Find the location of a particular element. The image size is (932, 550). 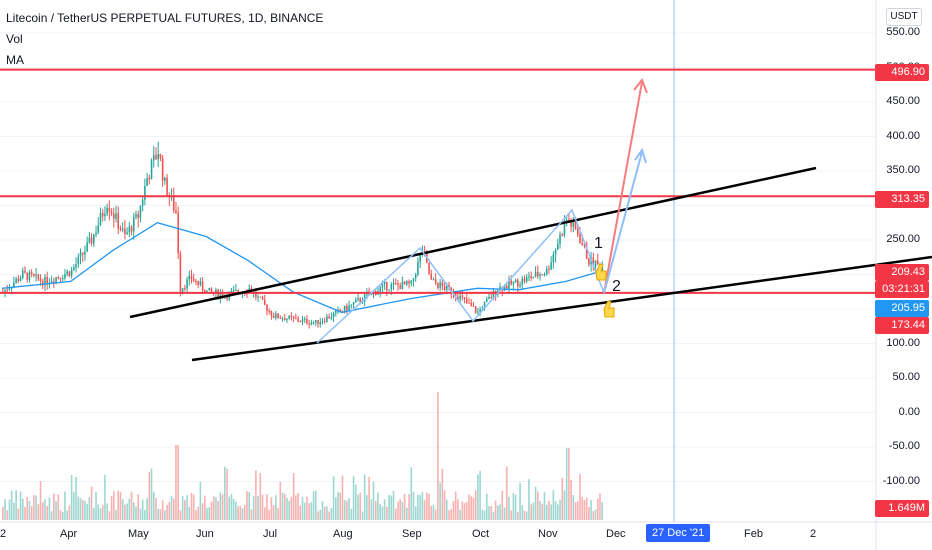

time-tick-label: Dec is located at coordinates (616, 534).